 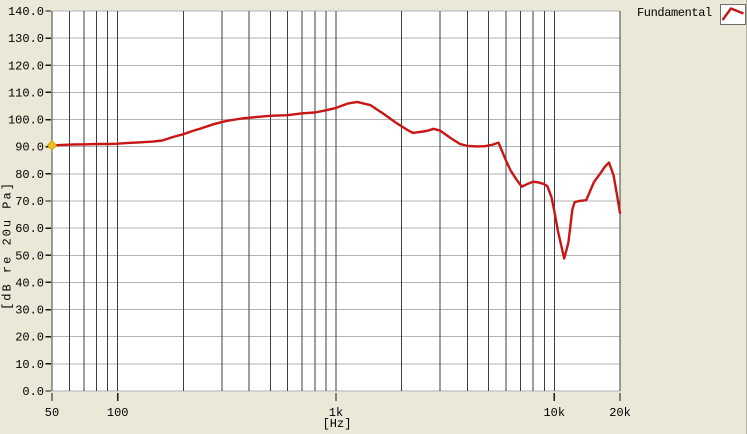 What do you see at coordinates (29, 202) in the screenshot?
I see `y-tick-label: 70.0` at bounding box center [29, 202].